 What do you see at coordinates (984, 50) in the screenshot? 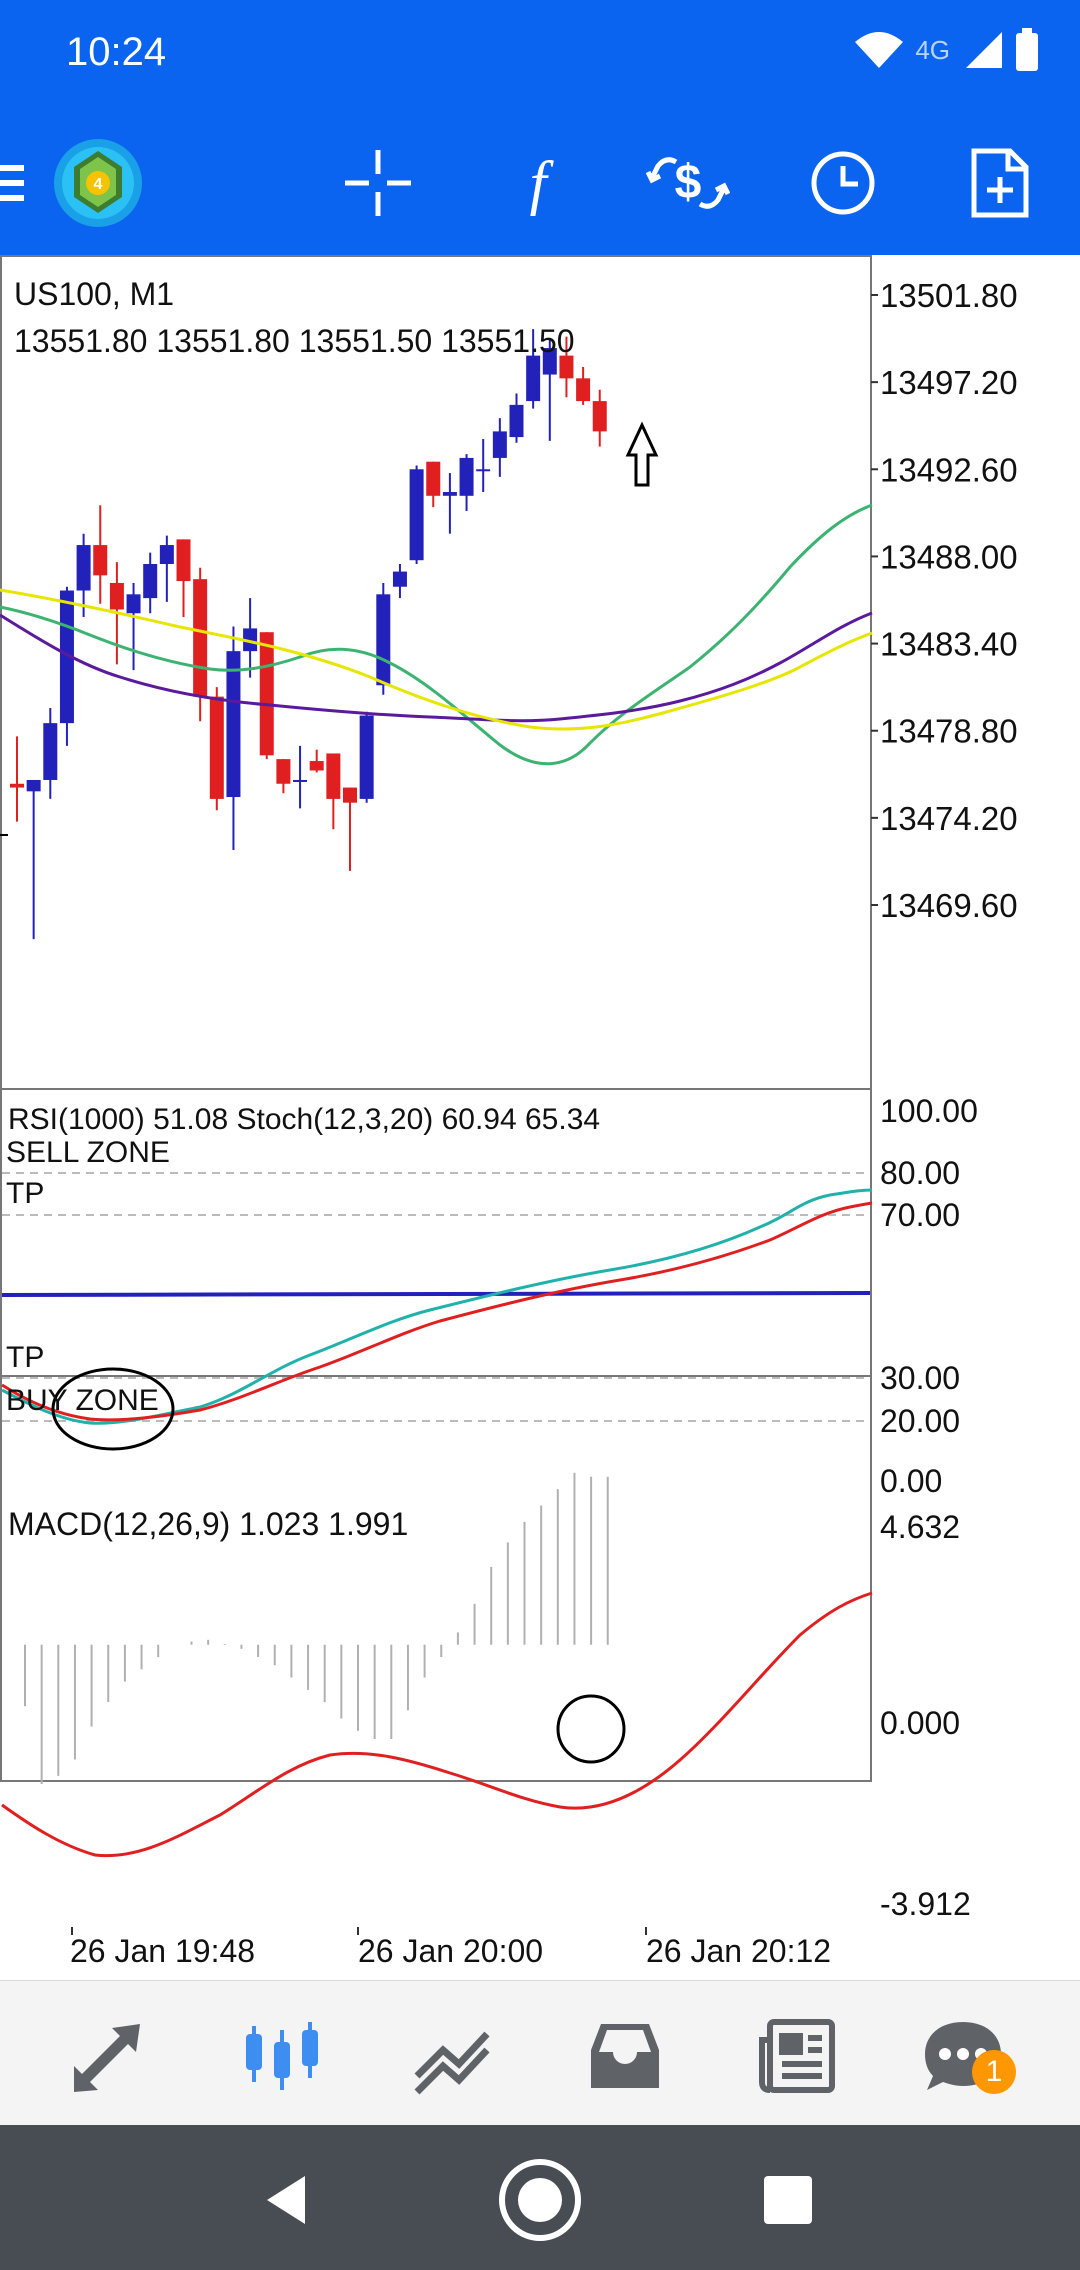
I see `signal-icon` at bounding box center [984, 50].